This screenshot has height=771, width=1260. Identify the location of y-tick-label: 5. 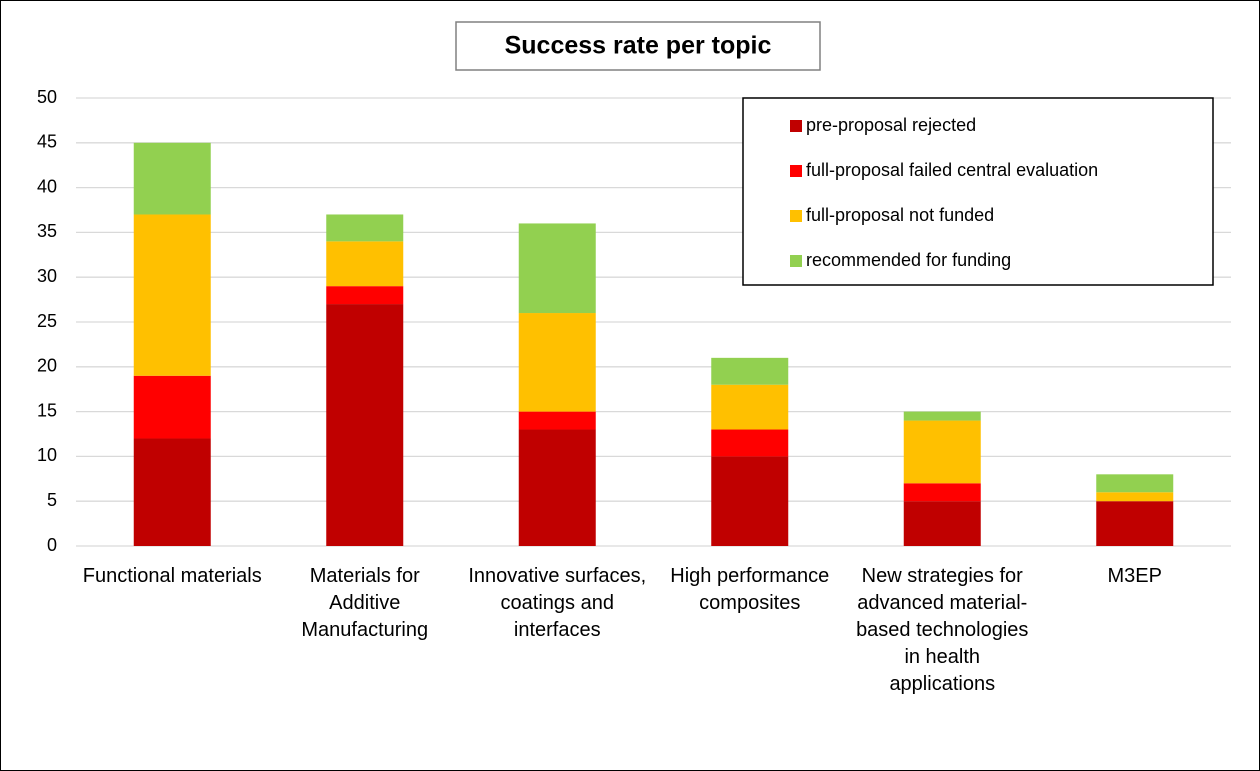
(52, 500).